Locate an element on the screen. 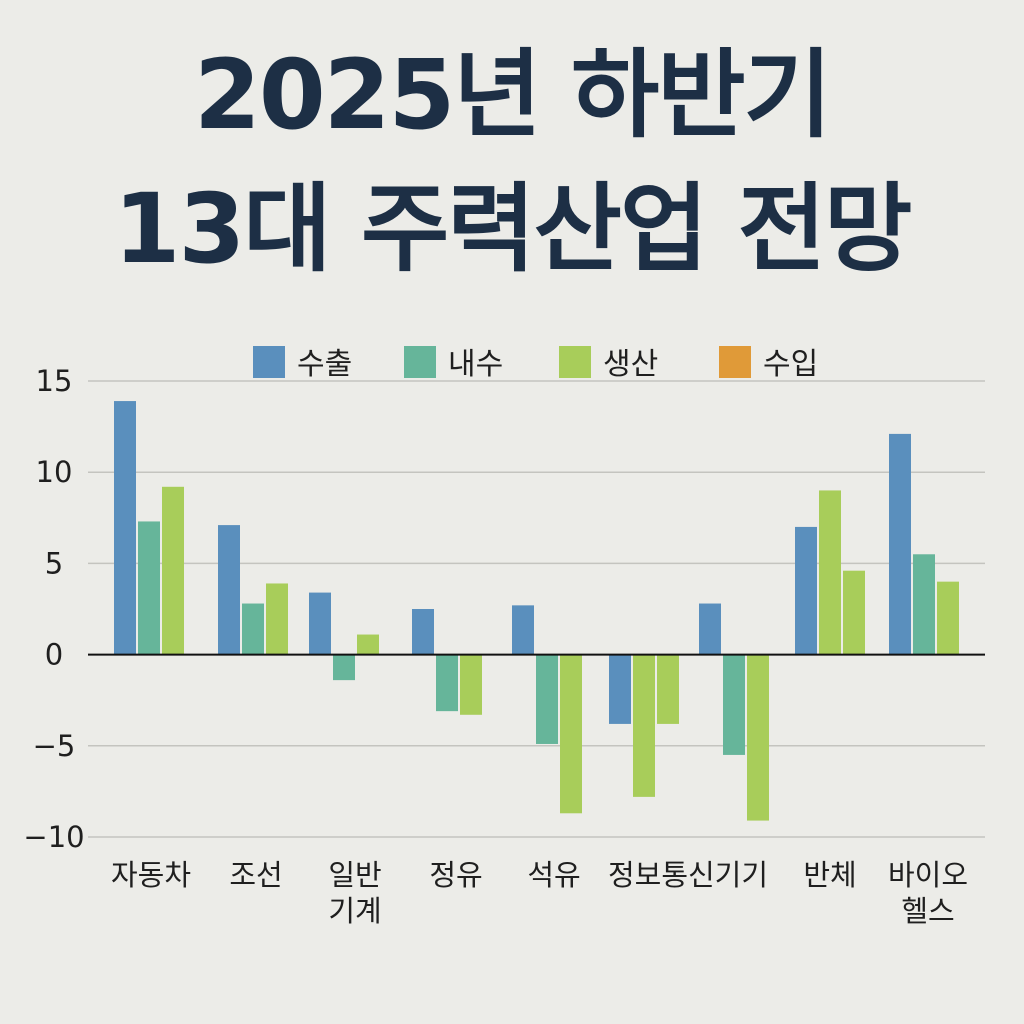 This screenshot has width=1024, height=1024. category-label: 석유 is located at coordinates (553, 875).